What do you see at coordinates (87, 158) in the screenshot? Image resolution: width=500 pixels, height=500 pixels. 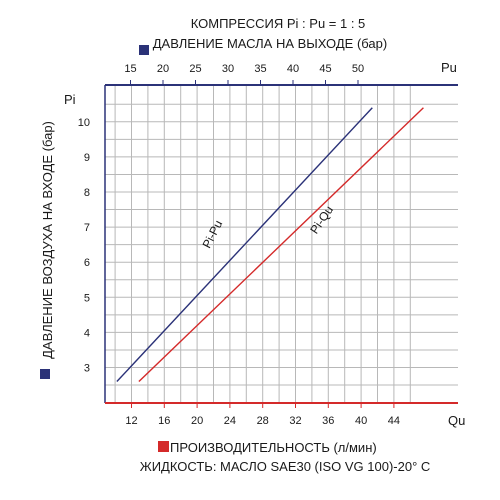 I see `y-tick-label: 9` at bounding box center [87, 158].